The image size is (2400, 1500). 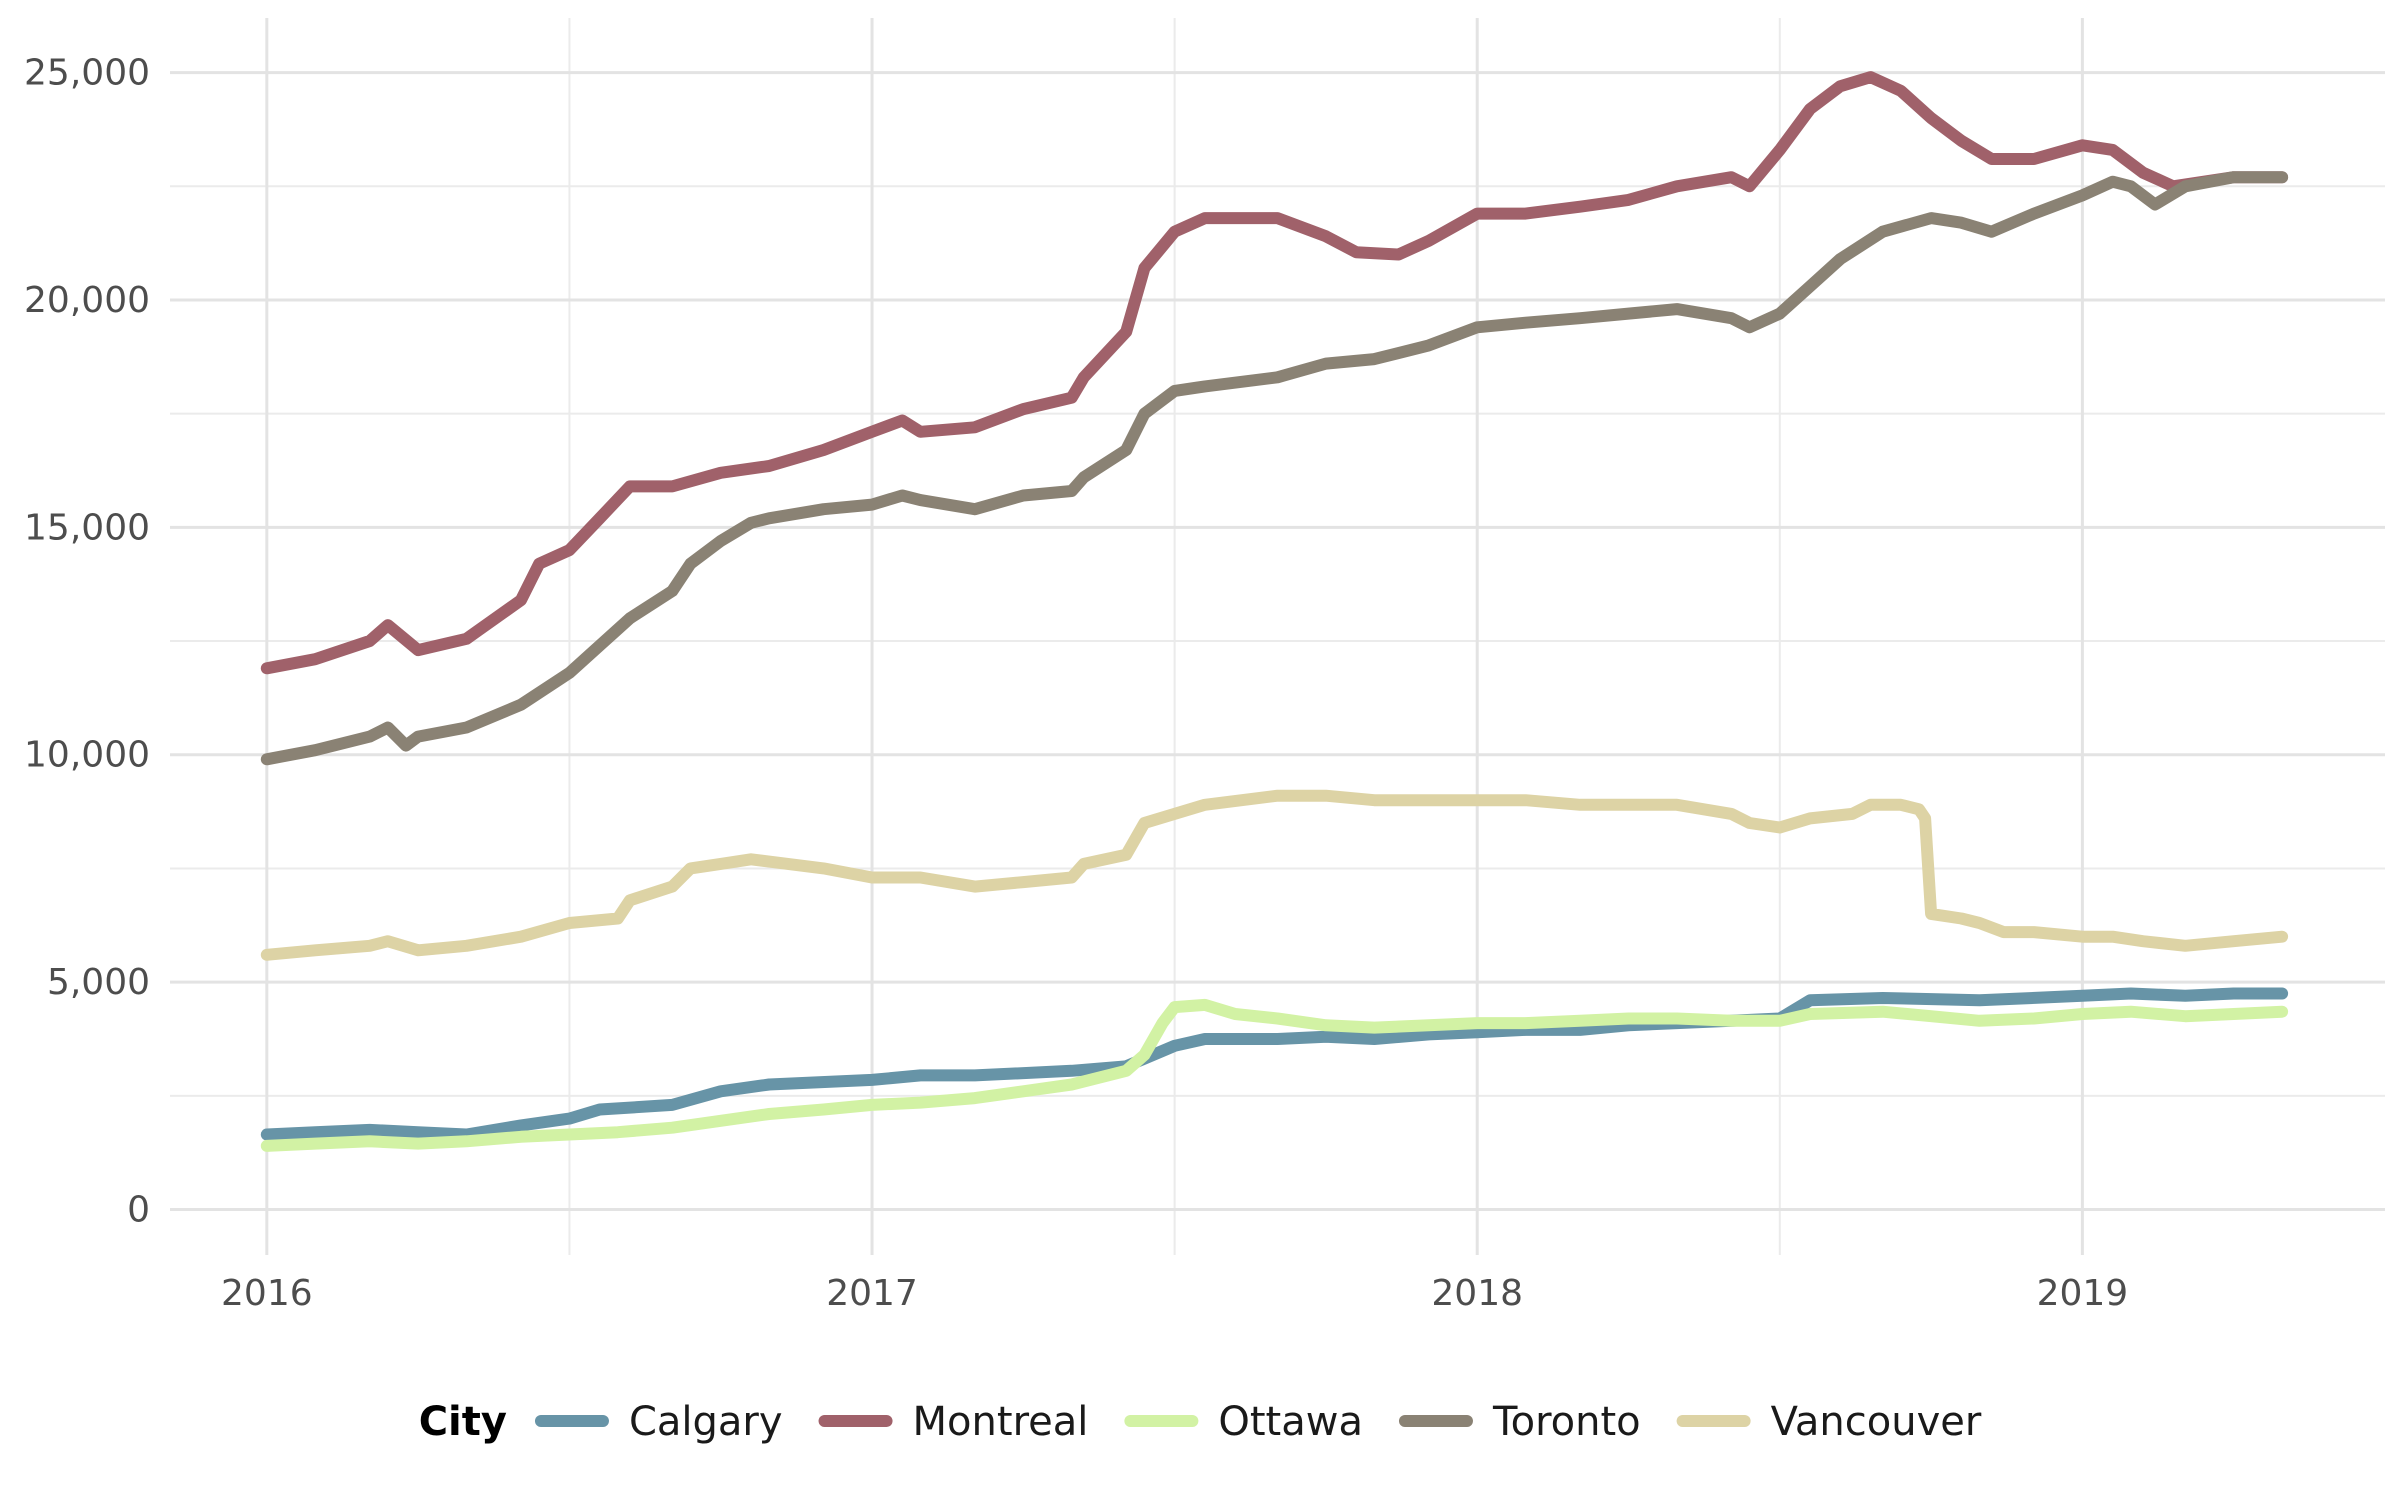 What do you see at coordinates (706, 1422) in the screenshot?
I see `legend-label-calgary: Calgary` at bounding box center [706, 1422].